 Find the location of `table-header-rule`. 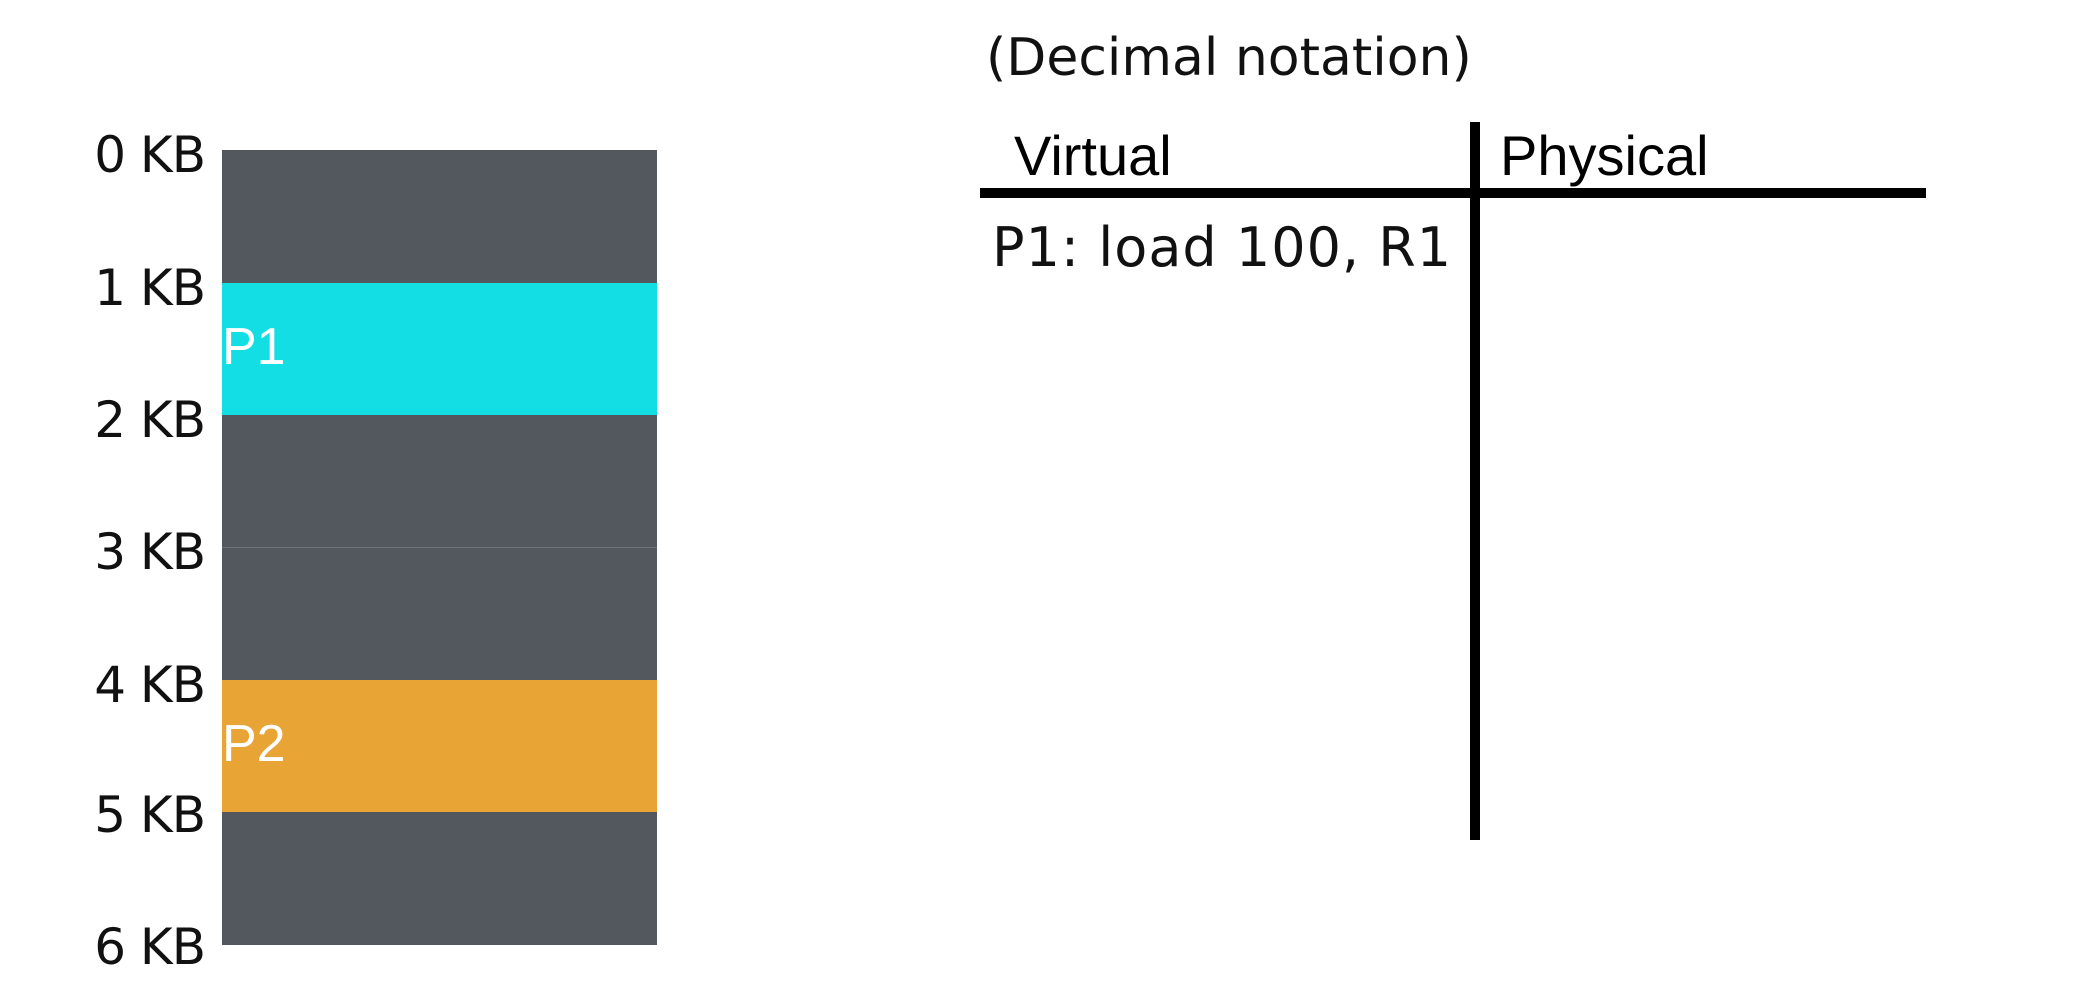

table-header-rule is located at coordinates (1453, 193).